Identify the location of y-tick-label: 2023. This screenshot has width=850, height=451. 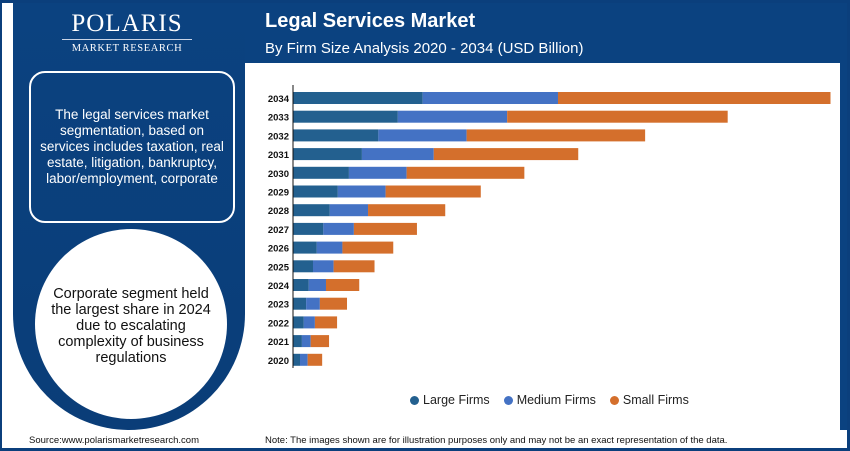
(278, 305).